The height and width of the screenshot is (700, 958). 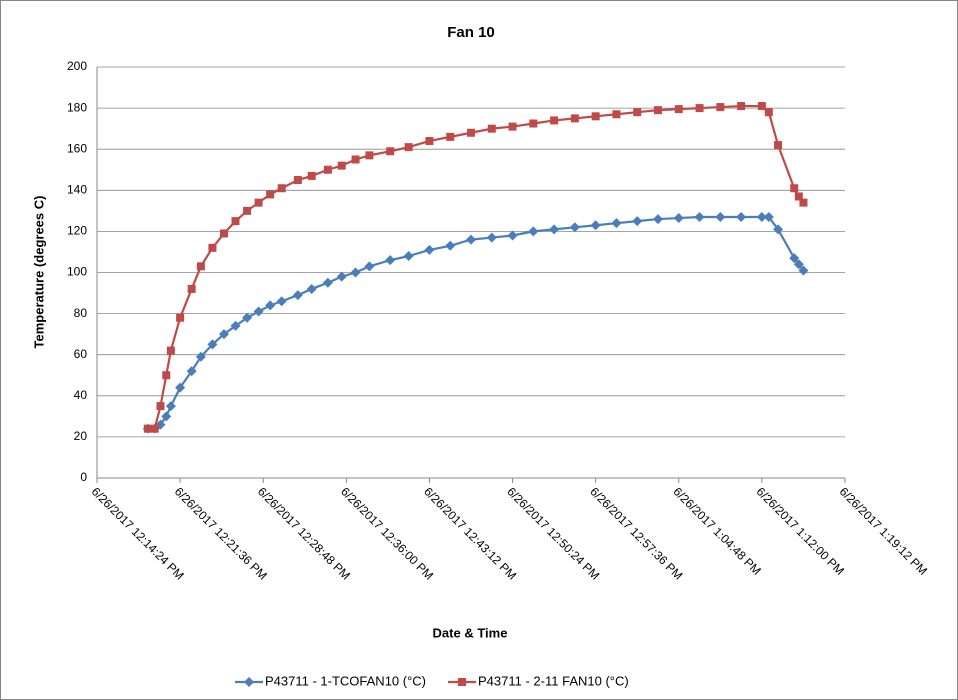 I want to click on y-tick-label: 20, so click(x=81, y=436).